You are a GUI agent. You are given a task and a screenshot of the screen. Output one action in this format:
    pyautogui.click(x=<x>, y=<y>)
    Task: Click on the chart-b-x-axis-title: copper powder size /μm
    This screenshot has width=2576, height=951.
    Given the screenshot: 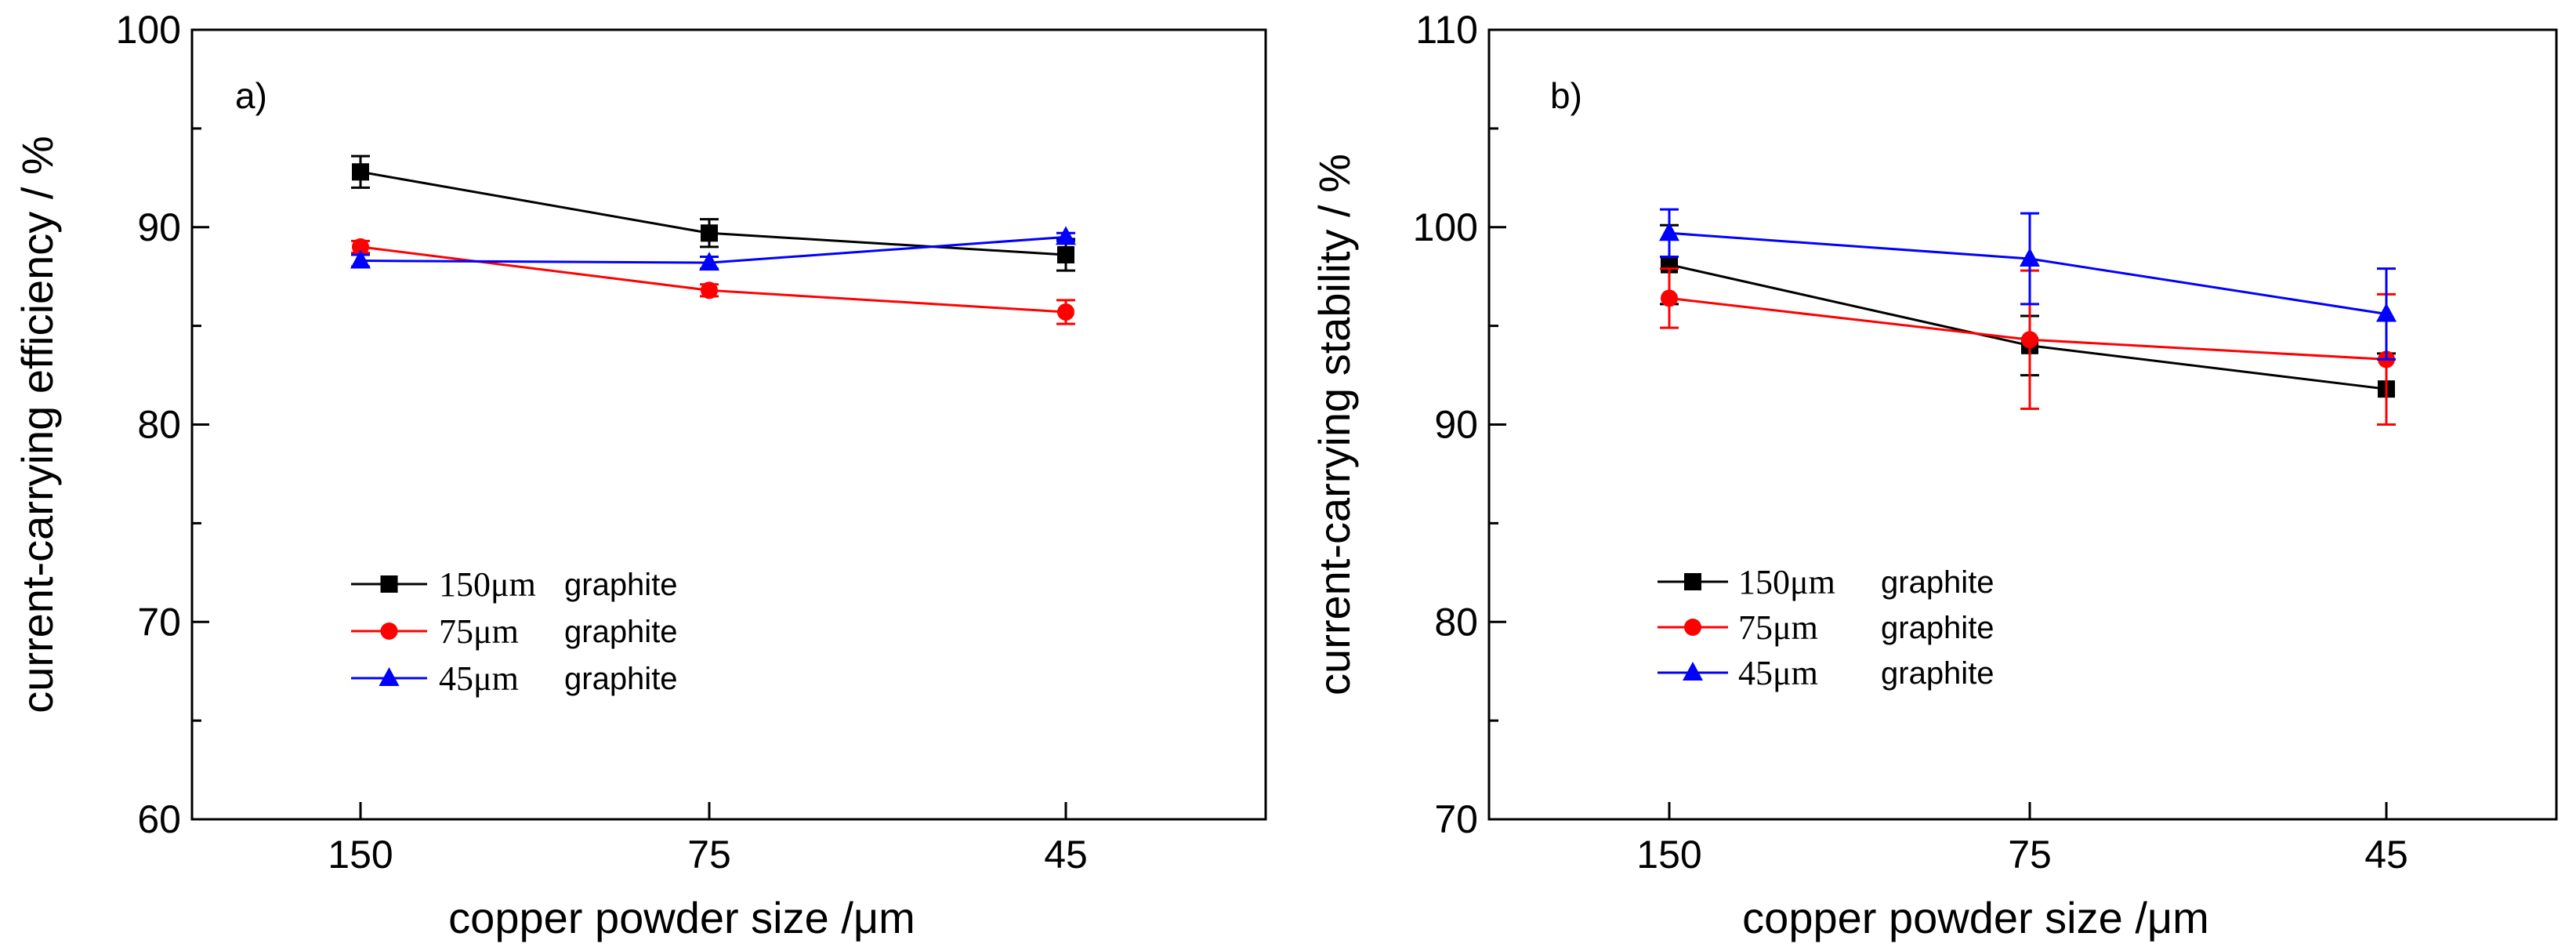 What is the action you would take?
    pyautogui.click(x=1975, y=917)
    